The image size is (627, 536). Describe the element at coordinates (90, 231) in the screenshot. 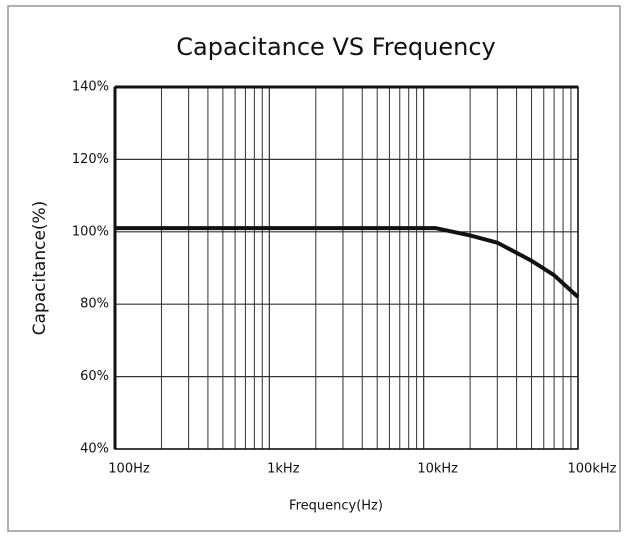

I see `y-tick-label: 100%` at that location.